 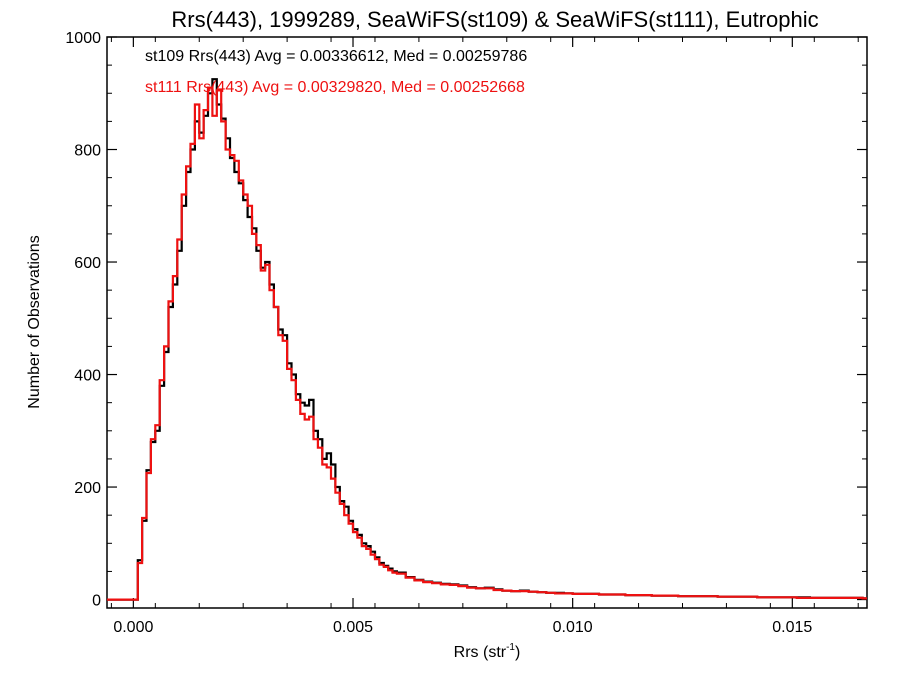 I want to click on y-tick-label: 0, so click(x=96, y=601).